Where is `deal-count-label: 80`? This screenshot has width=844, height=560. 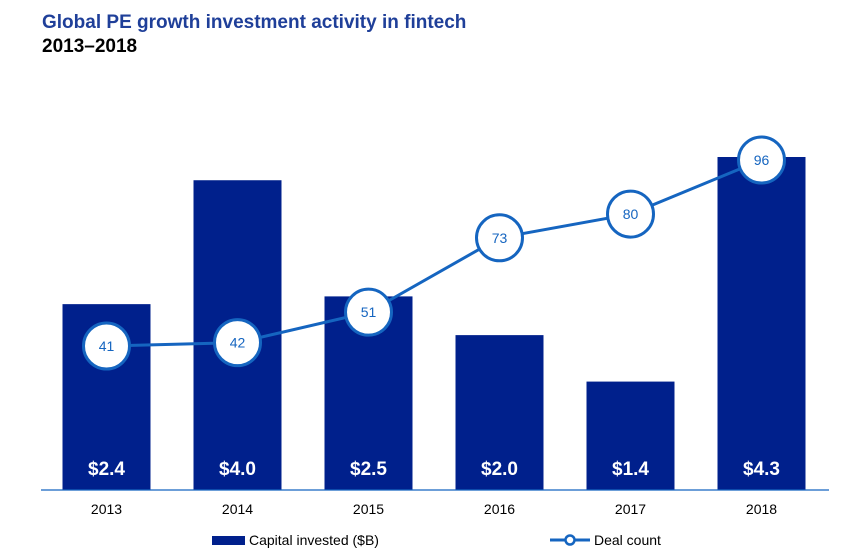
deal-count-label: 80 is located at coordinates (631, 214).